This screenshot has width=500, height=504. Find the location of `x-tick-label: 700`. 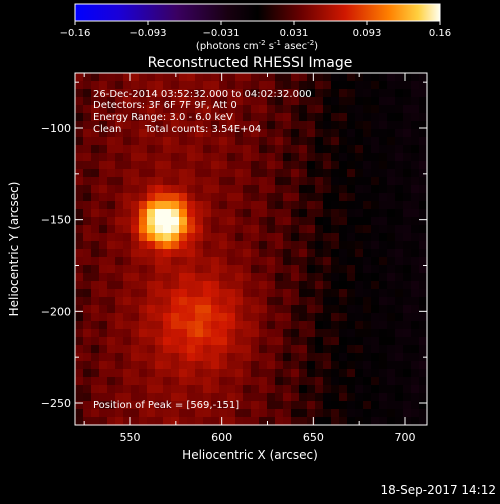

x-tick-label: 700 is located at coordinates (405, 437).